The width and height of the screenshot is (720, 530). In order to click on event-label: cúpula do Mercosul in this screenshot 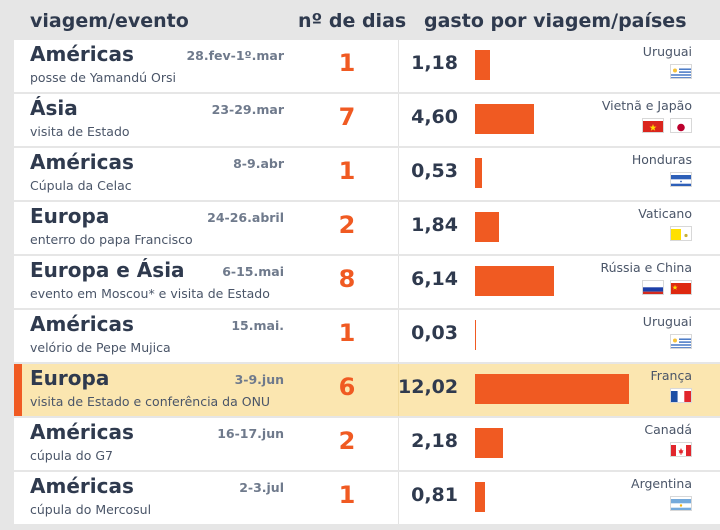, I will do `click(91, 509)`.